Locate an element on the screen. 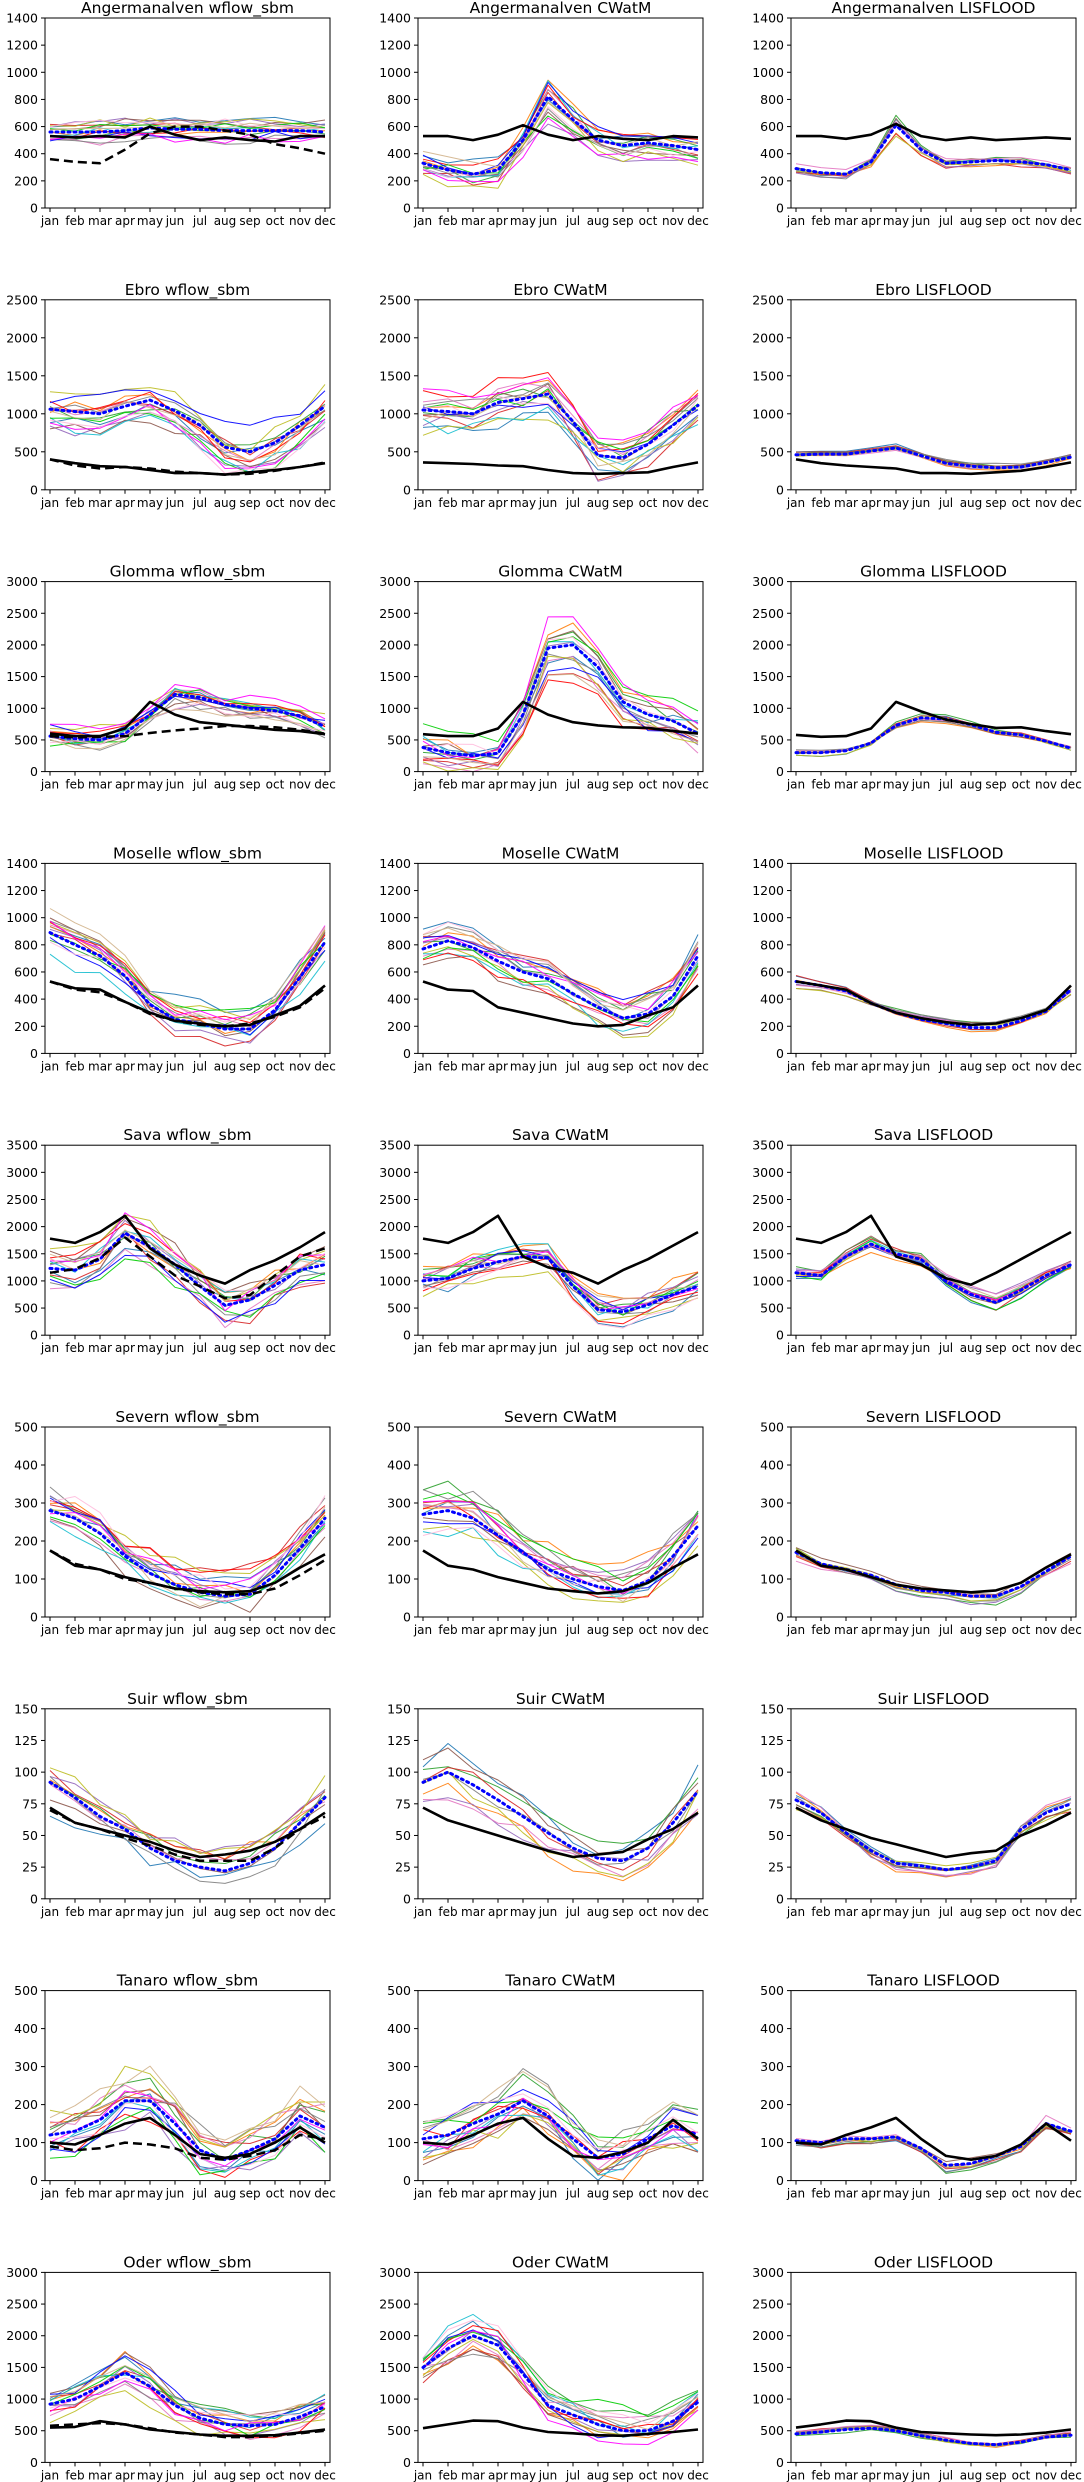 This screenshot has width=1084, height=2482. y-tick-label: 2500 is located at coordinates (395, 1199).